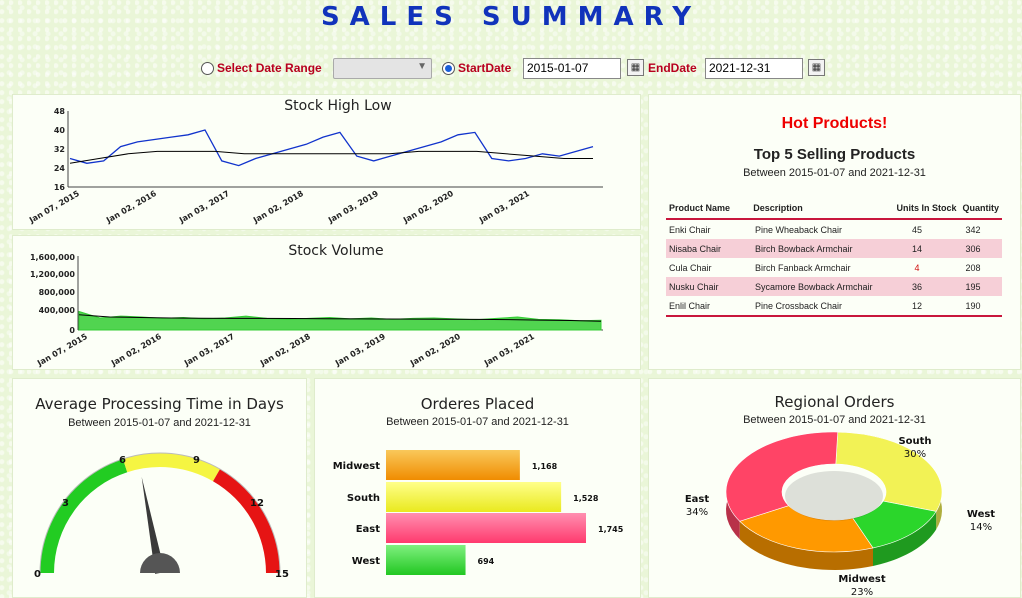  Describe the element at coordinates (368, 529) in the screenshot. I see `category-label: East` at that location.